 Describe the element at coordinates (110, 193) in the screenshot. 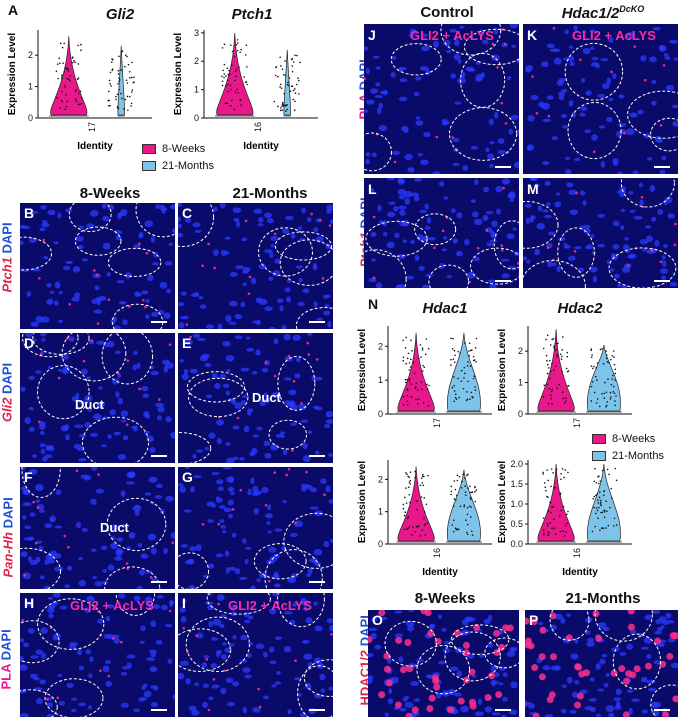

I see `title-8weeks-left: 8-Weeks` at that location.